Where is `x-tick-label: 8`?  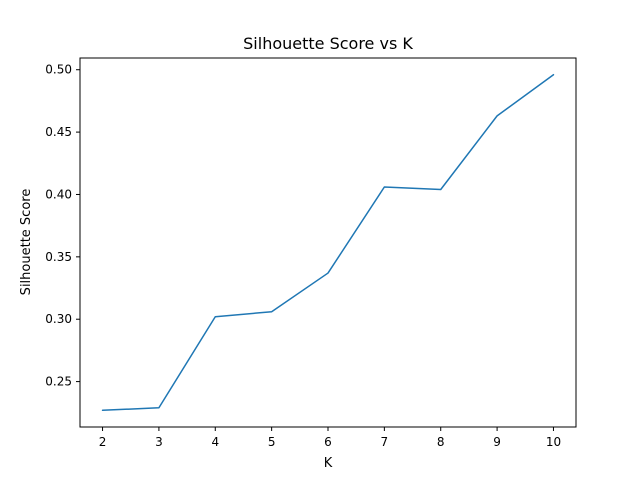 x-tick-label: 8 is located at coordinates (441, 442).